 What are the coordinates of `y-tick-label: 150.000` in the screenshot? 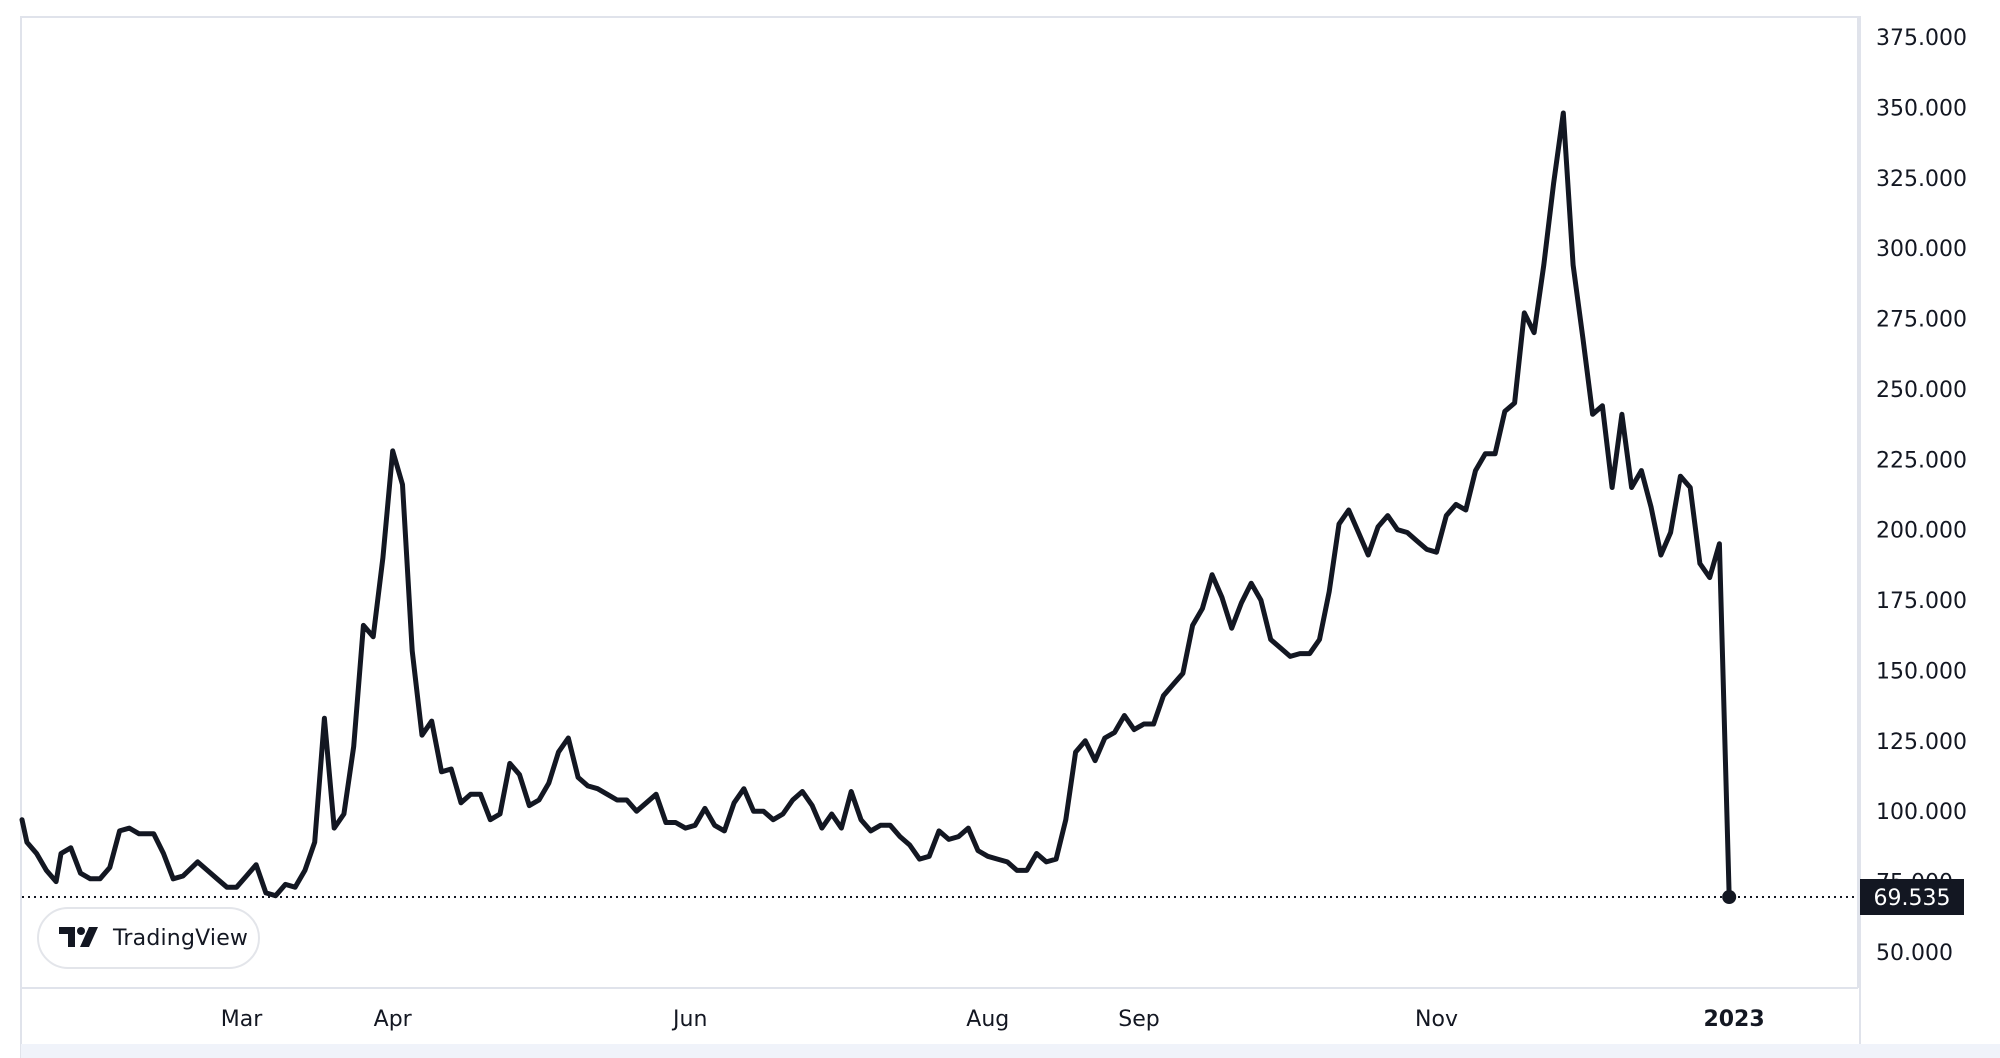 It's located at (1921, 671).